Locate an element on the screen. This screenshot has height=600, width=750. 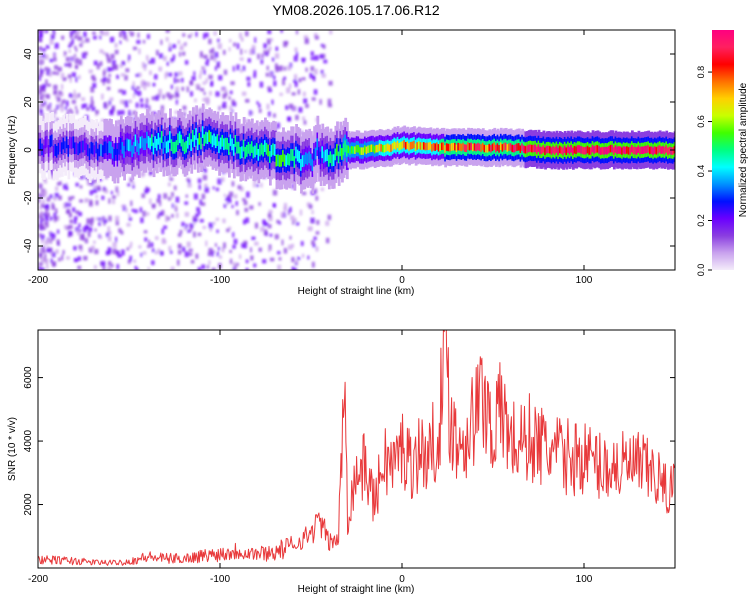
snr-x-axis-label: Height of straight line (km) is located at coordinates (356, 589).